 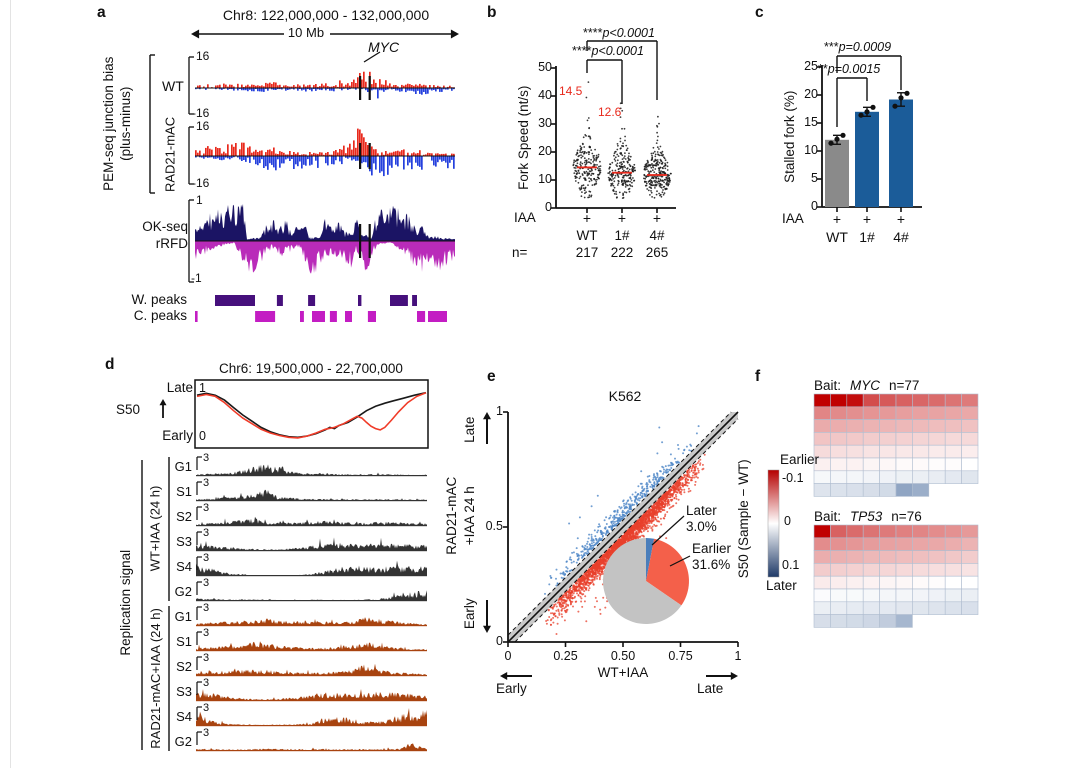 What do you see at coordinates (128, 409) in the screenshot?
I see `d-s50-label: S50` at bounding box center [128, 409].